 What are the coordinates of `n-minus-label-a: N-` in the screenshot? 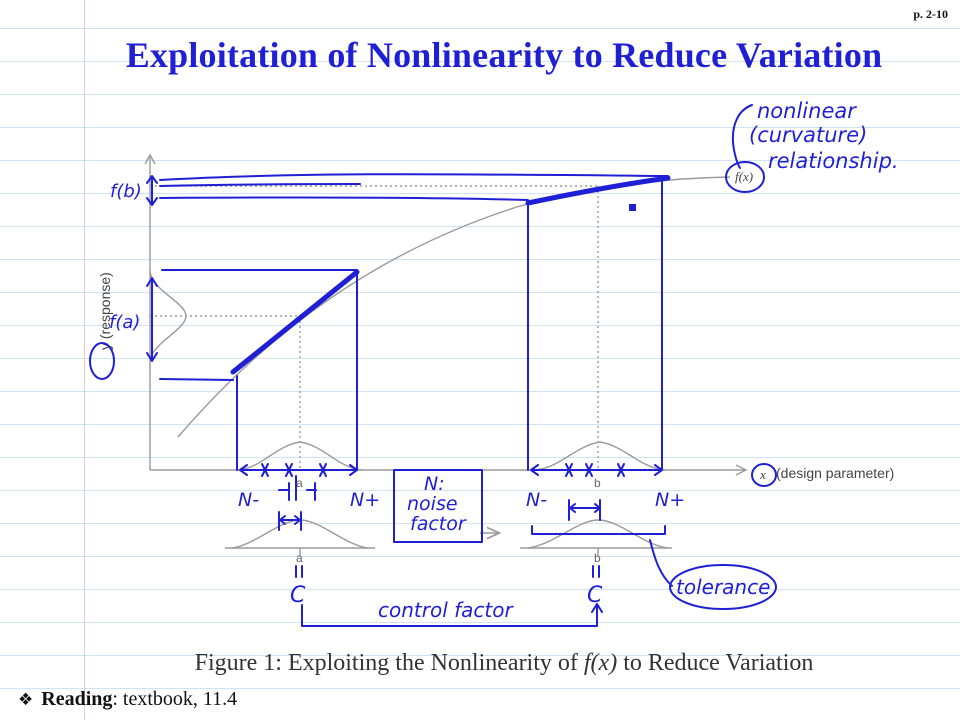 It's located at (248, 500).